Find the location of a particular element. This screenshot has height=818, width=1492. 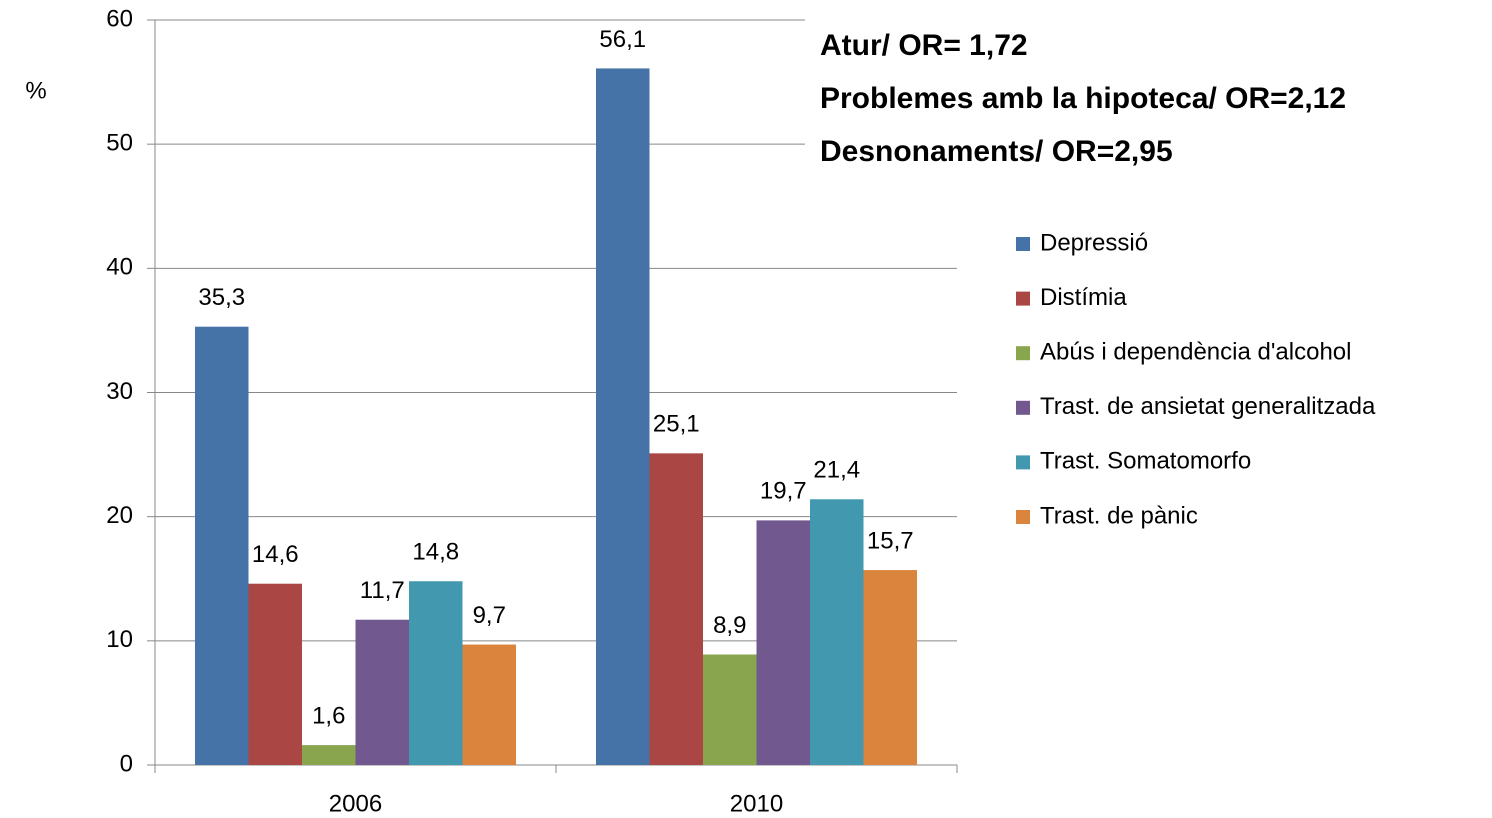

data-label: 11,7 is located at coordinates (382, 590).